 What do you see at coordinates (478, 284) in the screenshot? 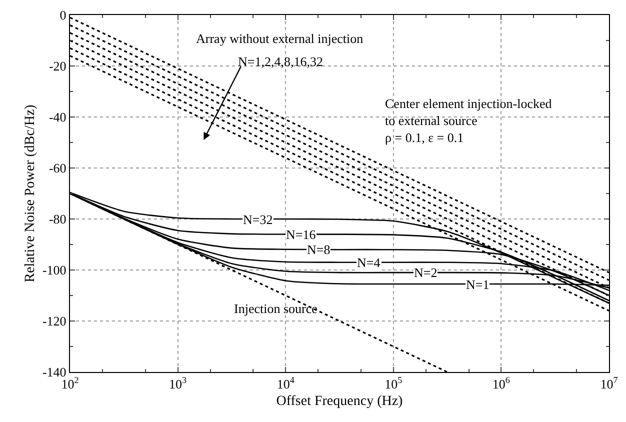
I see `annotation: N=1` at bounding box center [478, 284].